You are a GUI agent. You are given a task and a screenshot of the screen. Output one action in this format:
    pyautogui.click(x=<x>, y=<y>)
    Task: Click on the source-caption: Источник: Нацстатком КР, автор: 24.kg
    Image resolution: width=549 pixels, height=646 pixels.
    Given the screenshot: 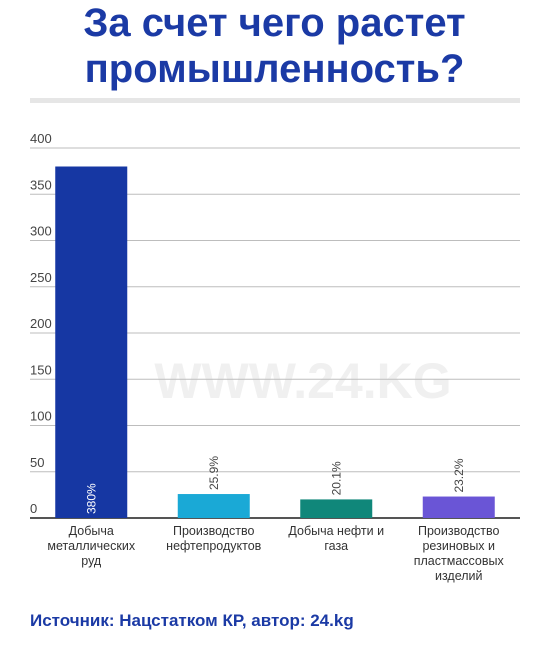 What is the action you would take?
    pyautogui.click(x=192, y=620)
    